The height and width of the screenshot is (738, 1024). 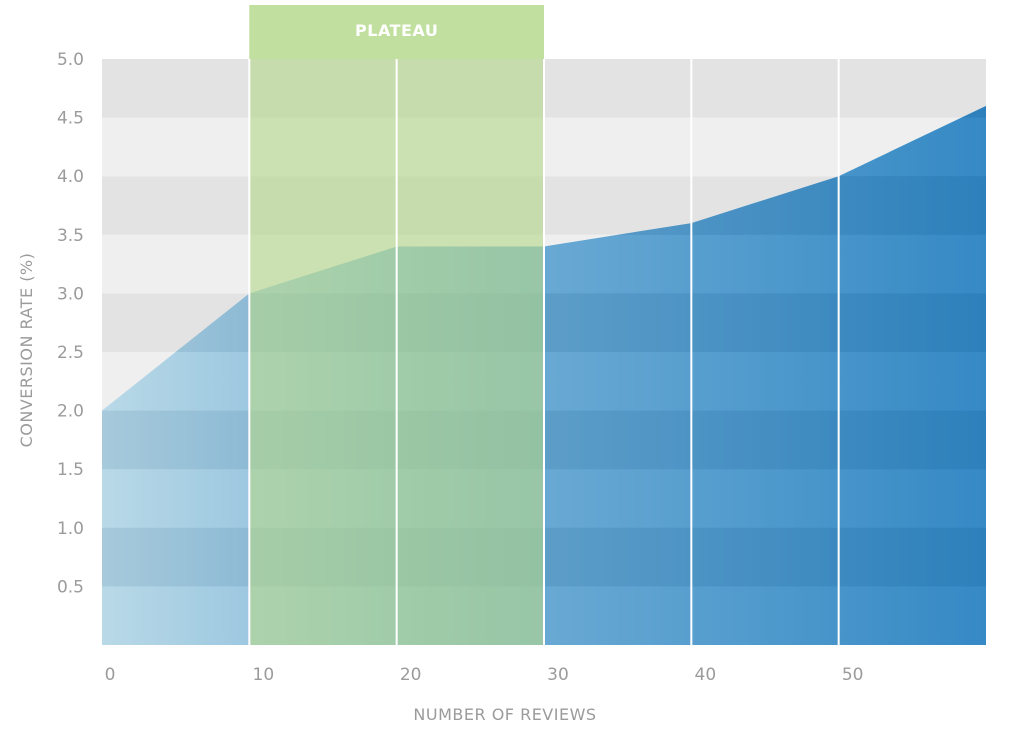 I want to click on y-axis-ticks: 0.5 1.0 1.5 2.0 2.5 3.0 3.5 4.0 4.5 5.0, so click(x=70, y=323).